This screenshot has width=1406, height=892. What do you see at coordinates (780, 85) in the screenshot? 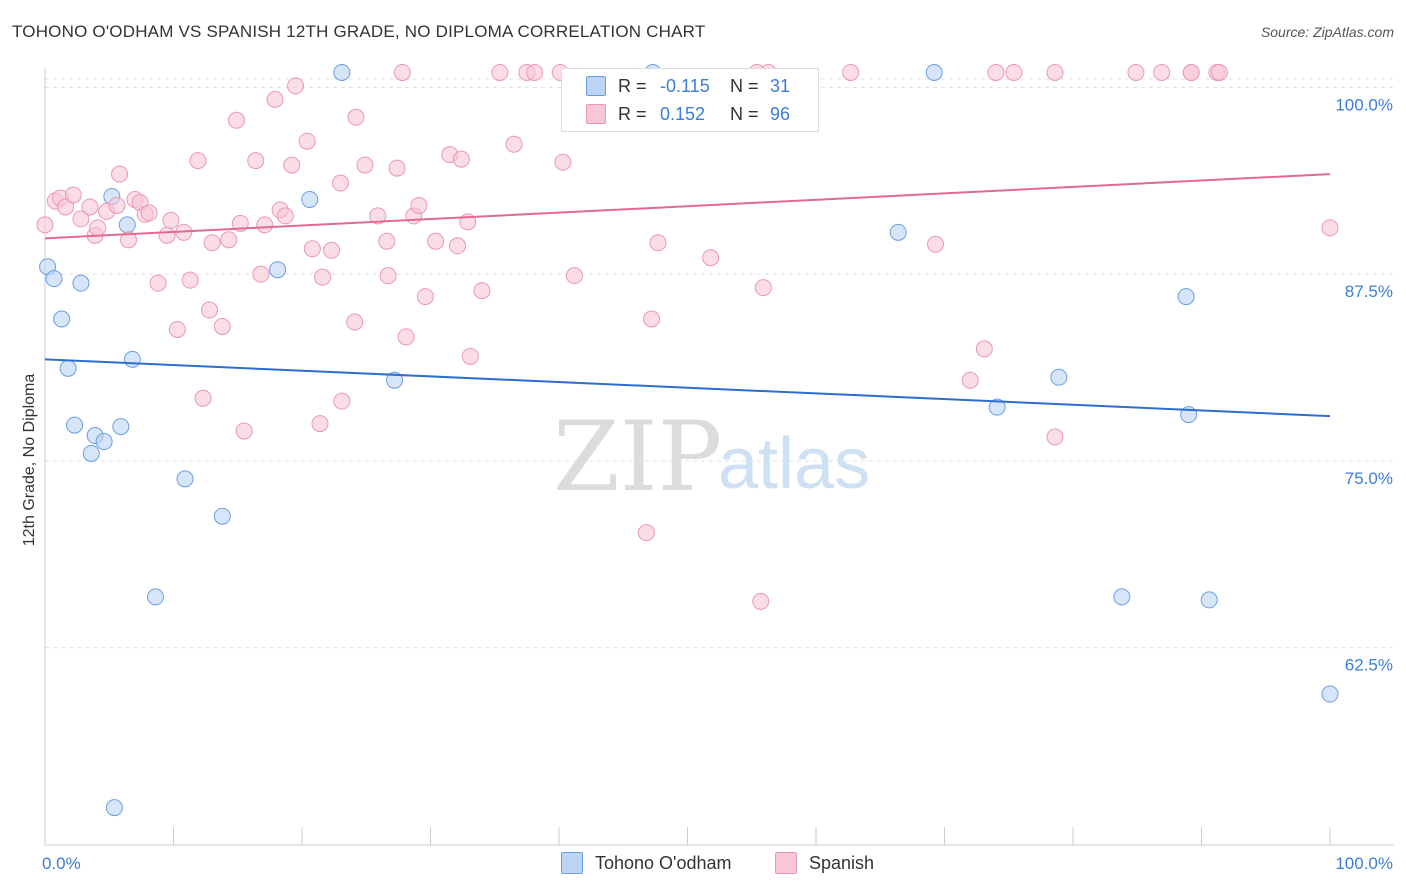
I see `legend-n-value: 31` at bounding box center [780, 85].